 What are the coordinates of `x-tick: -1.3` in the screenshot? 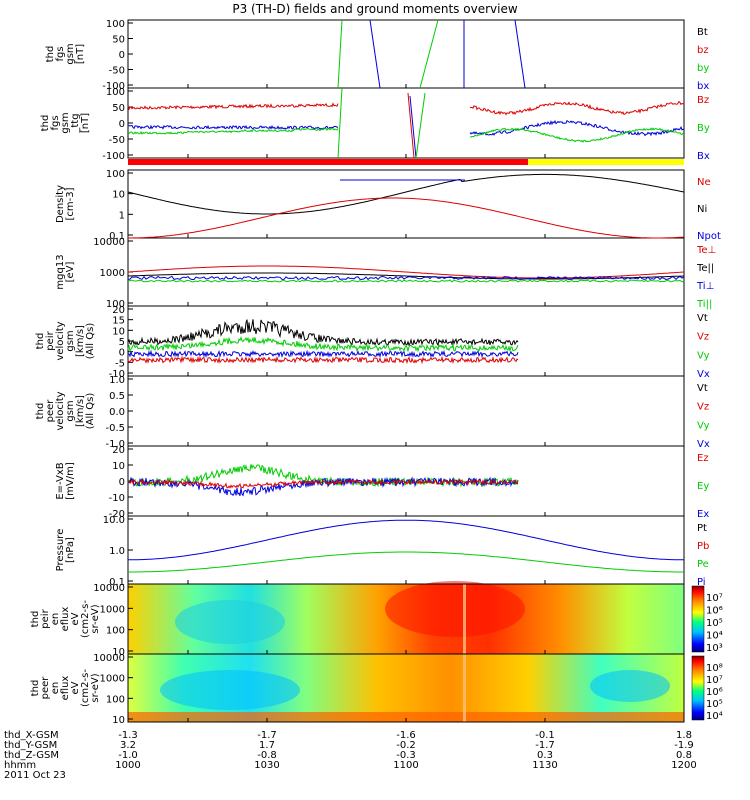 It's located at (128, 735).